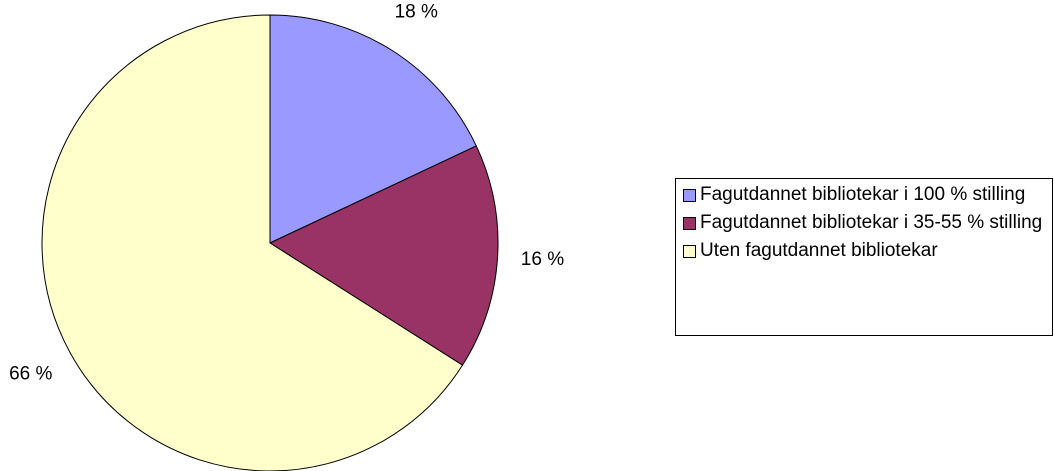  I want to click on data-label: 66 %, so click(30, 374).